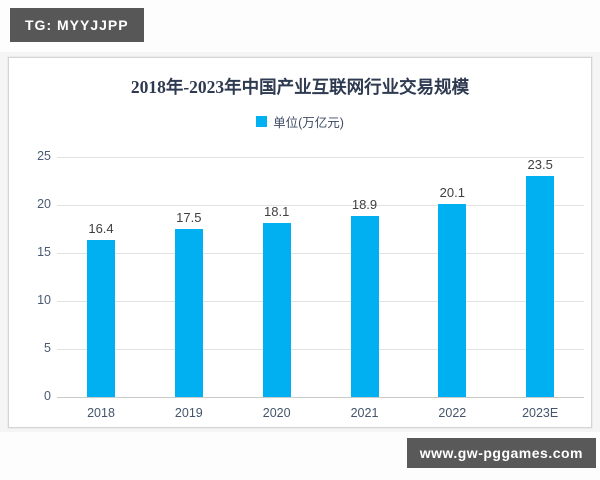  I want to click on y-axis-tick-label: 20, so click(44, 204).